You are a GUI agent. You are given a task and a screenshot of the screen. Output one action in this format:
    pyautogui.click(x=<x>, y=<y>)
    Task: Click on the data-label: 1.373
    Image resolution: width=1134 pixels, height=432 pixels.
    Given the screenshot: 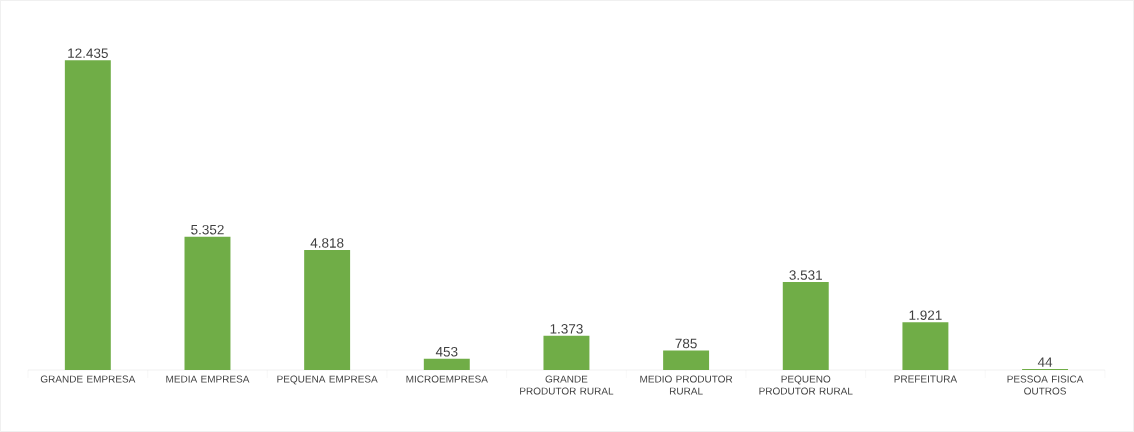 What is the action you would take?
    pyautogui.click(x=566, y=329)
    